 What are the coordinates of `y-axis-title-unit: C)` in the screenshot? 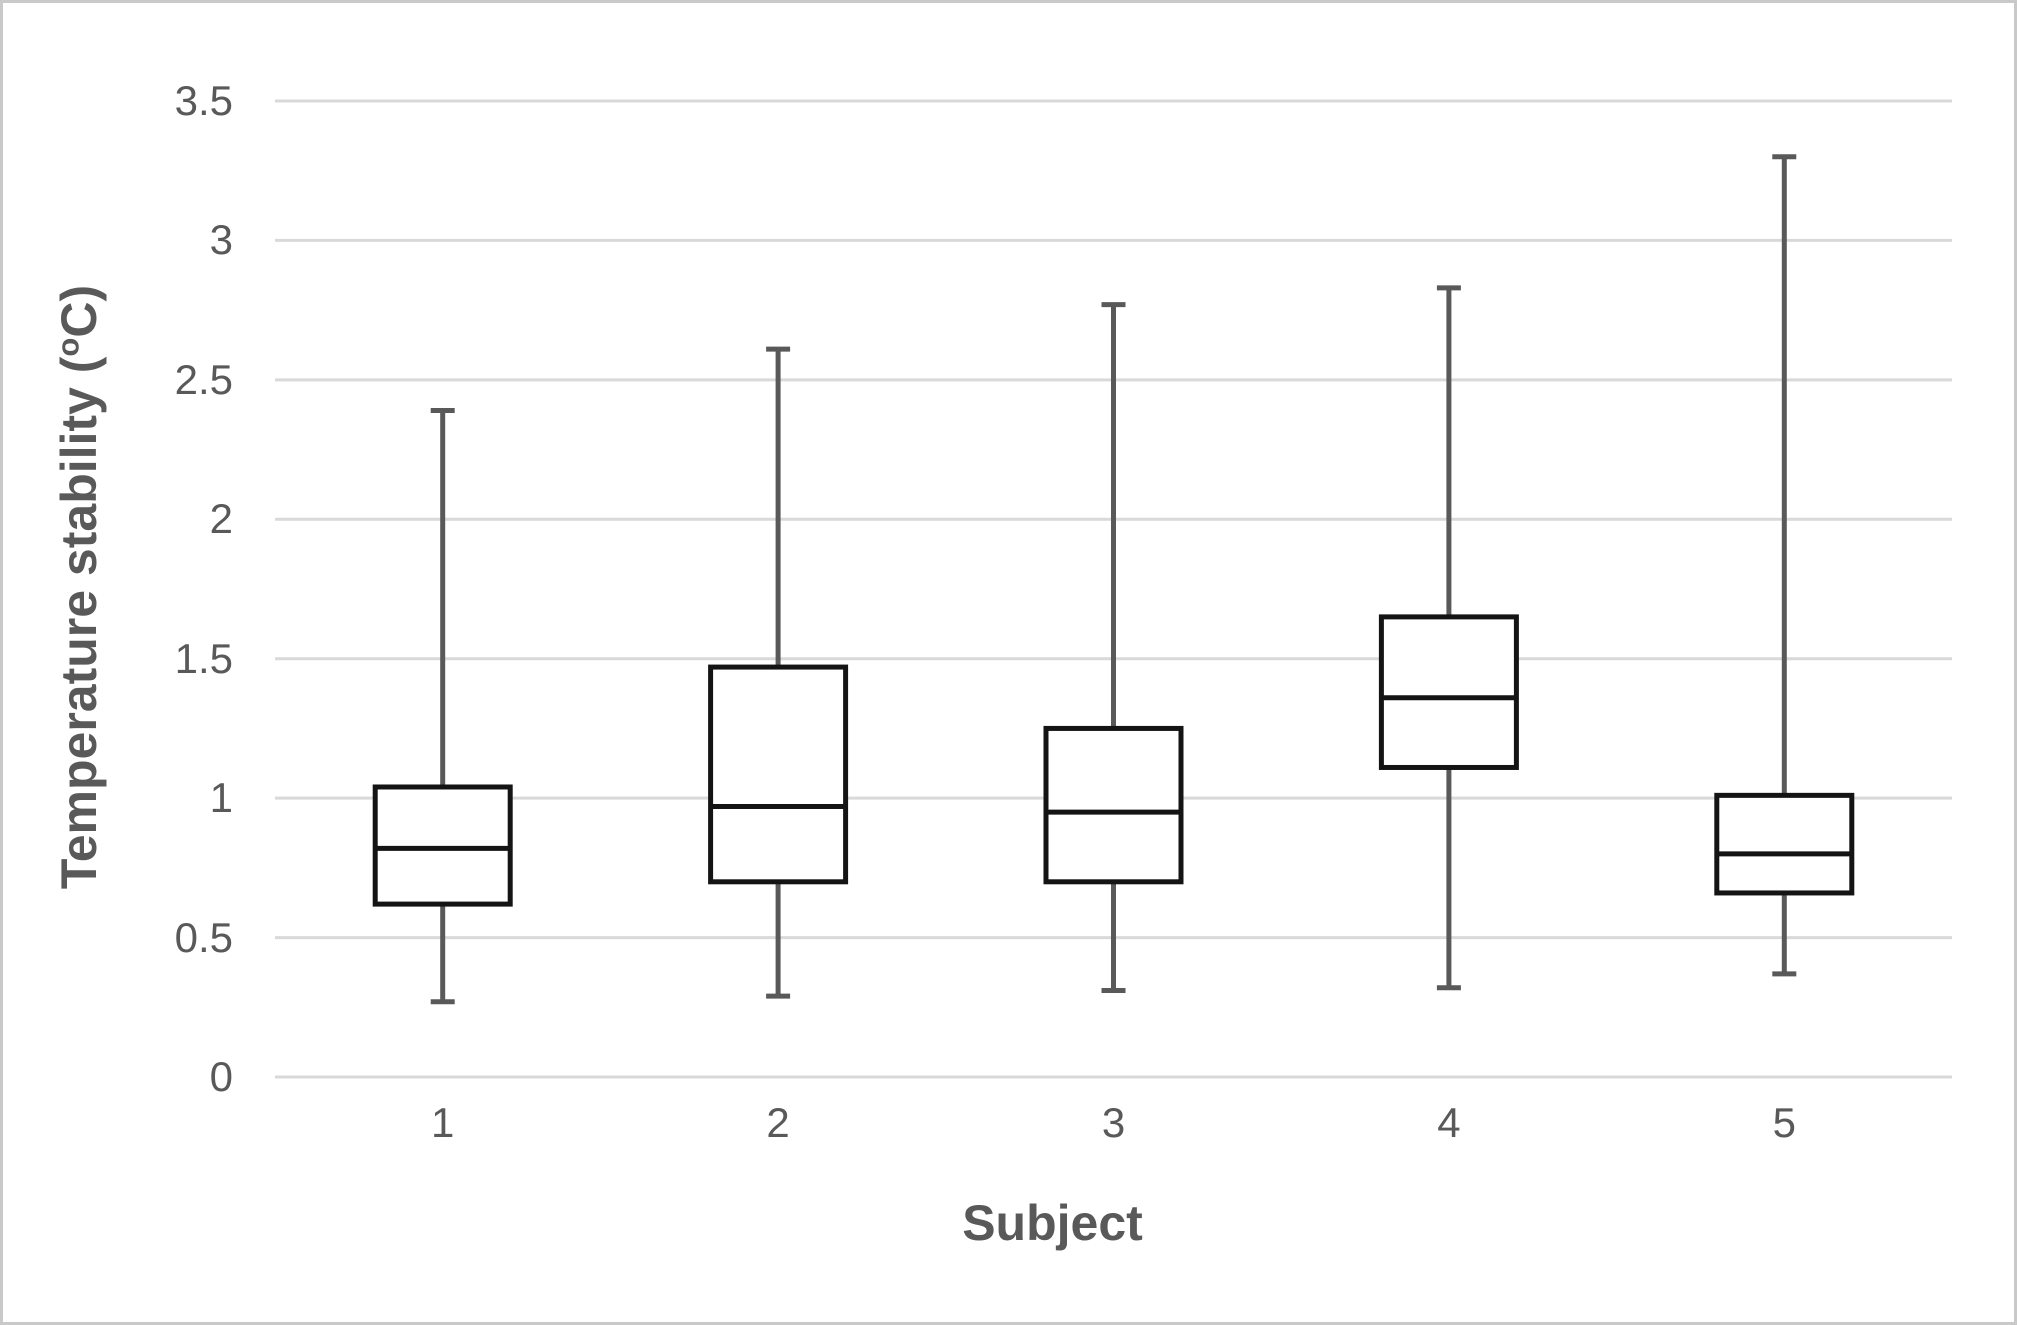 It's located at (79, 311).